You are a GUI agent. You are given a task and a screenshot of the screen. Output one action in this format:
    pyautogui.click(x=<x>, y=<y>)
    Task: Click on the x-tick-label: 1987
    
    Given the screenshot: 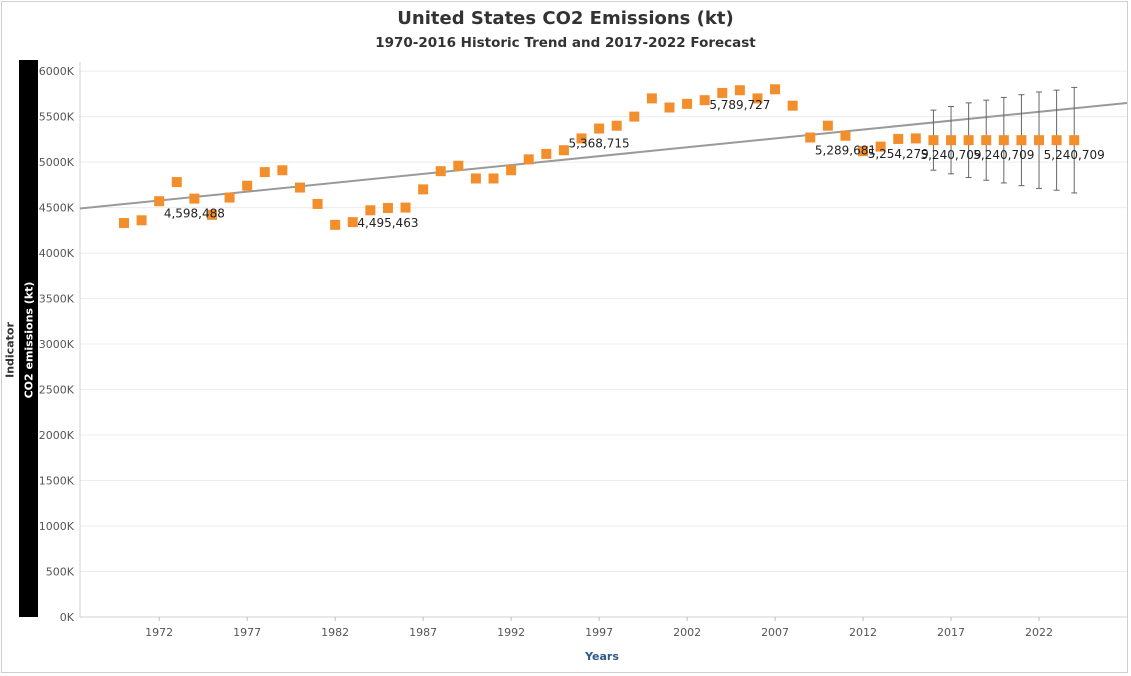 What is the action you would take?
    pyautogui.click(x=423, y=632)
    